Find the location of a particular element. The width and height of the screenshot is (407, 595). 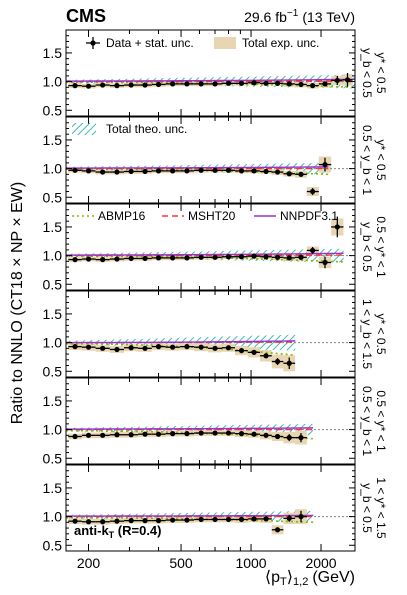

region-label-line: 0.5 < y* < 1 is located at coordinates (381, 421).